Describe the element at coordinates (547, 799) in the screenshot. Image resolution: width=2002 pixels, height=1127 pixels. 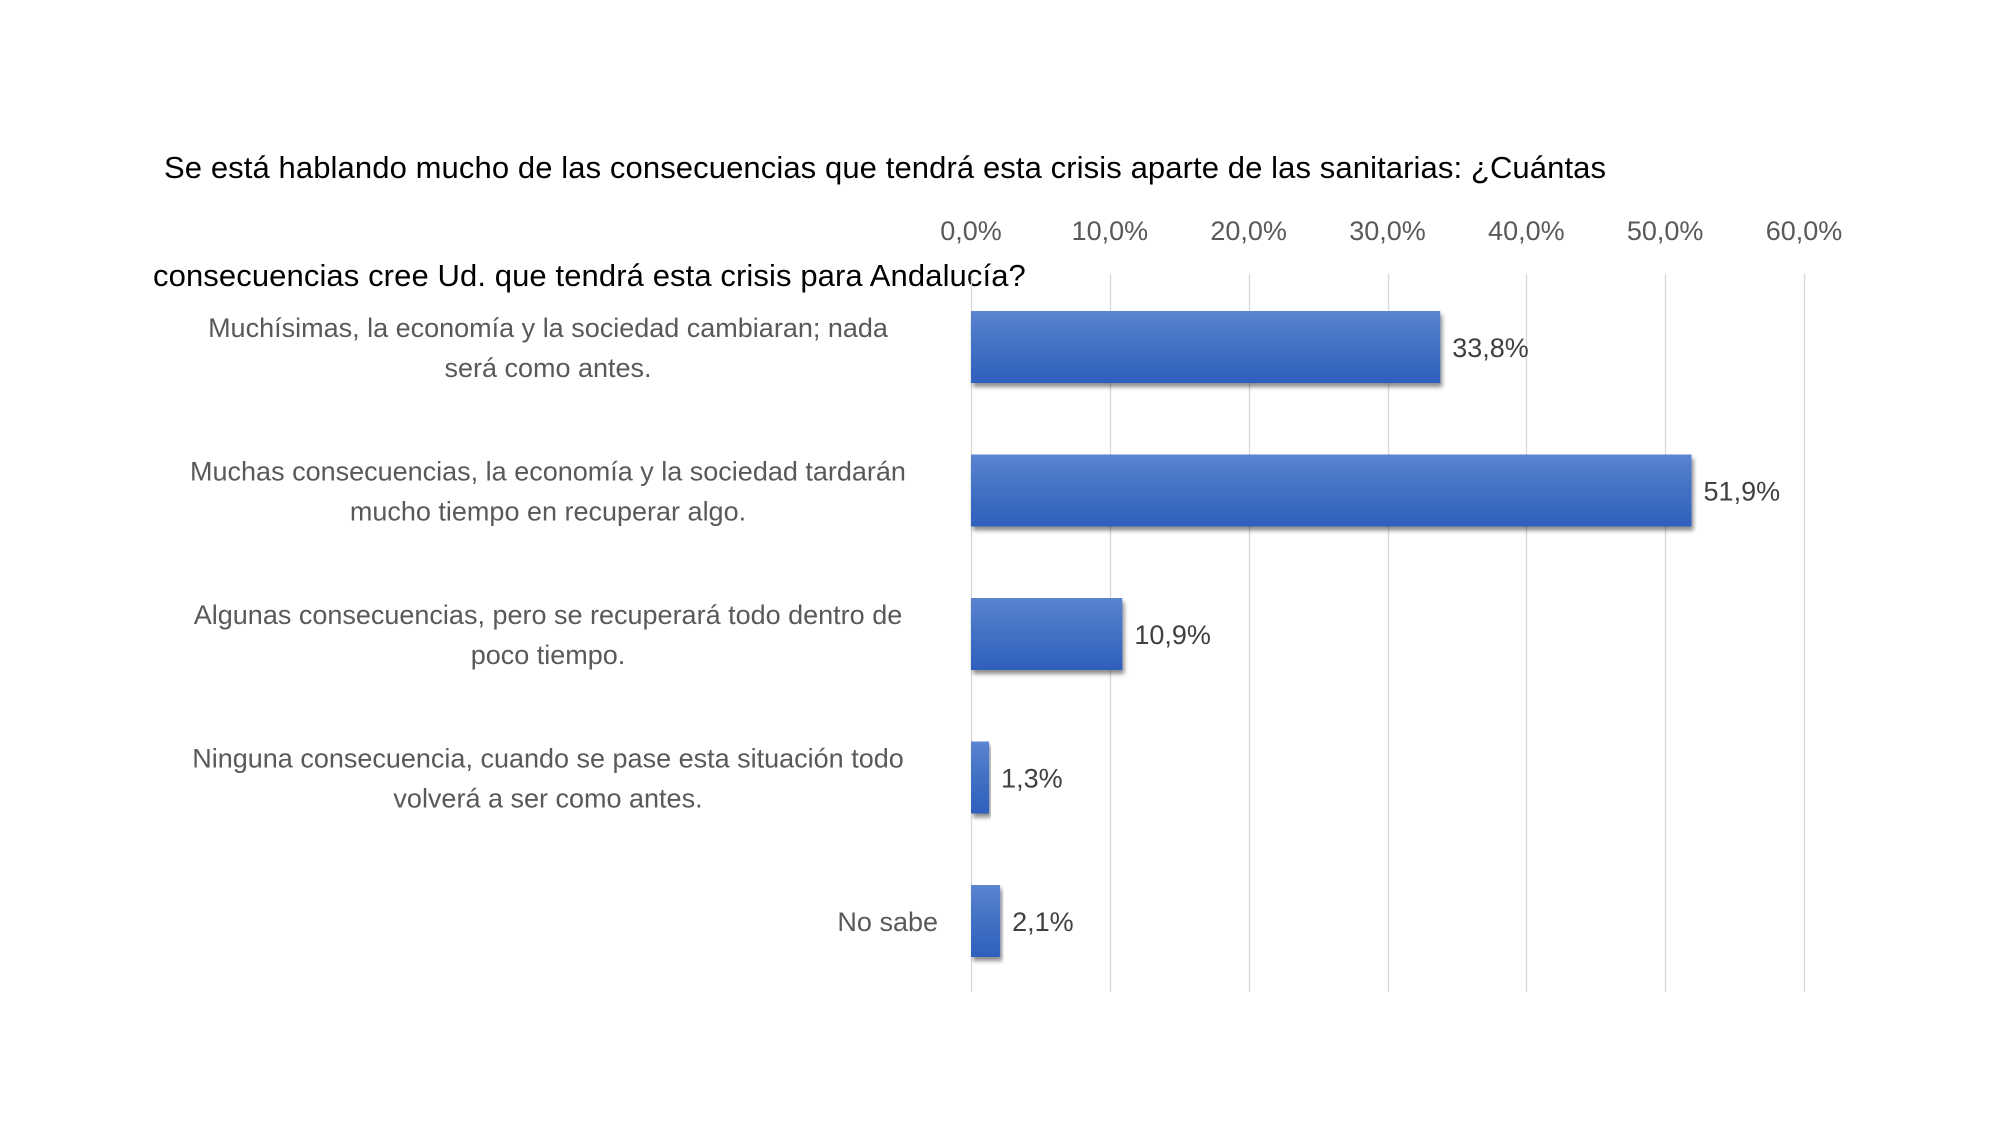
I see `category-label: volverá a ser como antes.` at that location.